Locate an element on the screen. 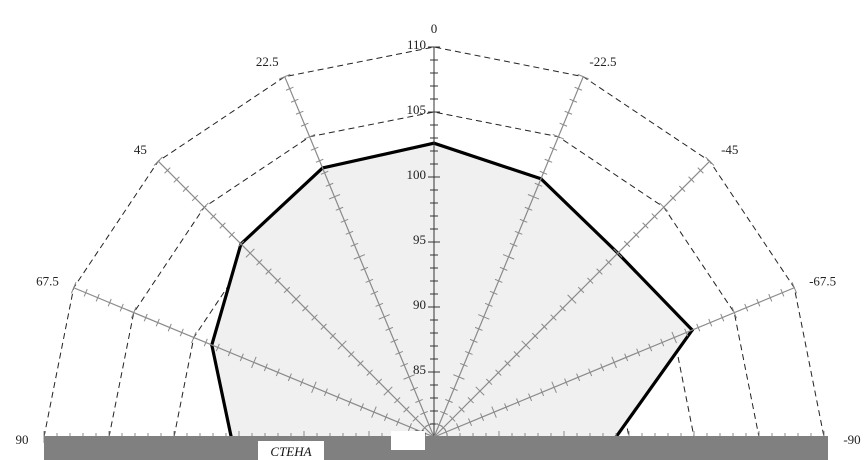  angle-tick-label-90: 90 is located at coordinates (22, 439).